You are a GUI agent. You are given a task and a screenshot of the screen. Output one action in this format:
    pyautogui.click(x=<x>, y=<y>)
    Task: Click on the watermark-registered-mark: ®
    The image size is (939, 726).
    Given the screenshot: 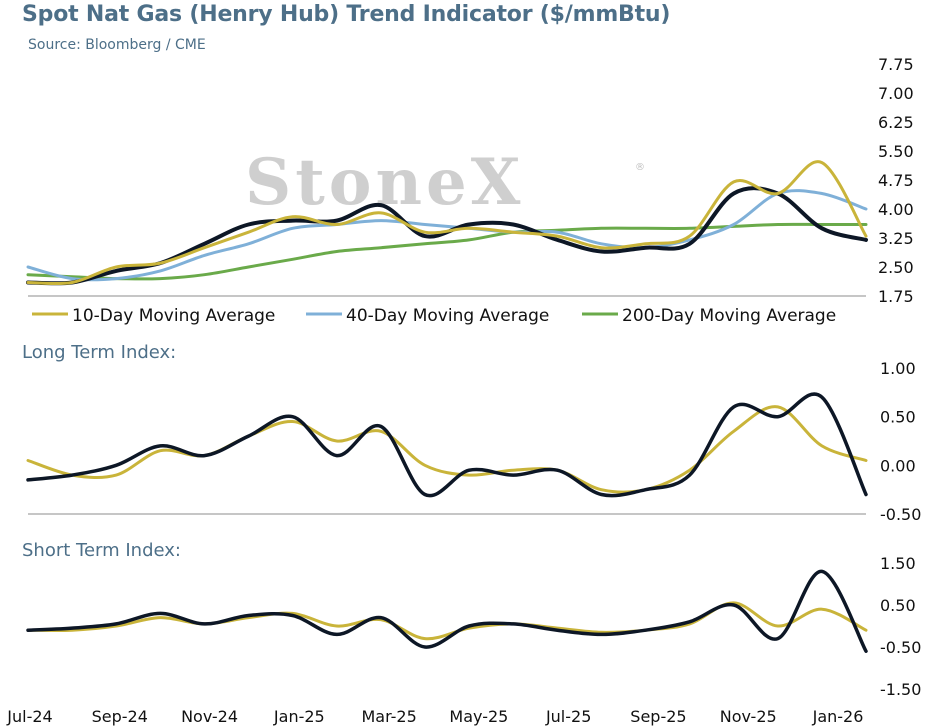 What is the action you would take?
    pyautogui.click(x=640, y=167)
    